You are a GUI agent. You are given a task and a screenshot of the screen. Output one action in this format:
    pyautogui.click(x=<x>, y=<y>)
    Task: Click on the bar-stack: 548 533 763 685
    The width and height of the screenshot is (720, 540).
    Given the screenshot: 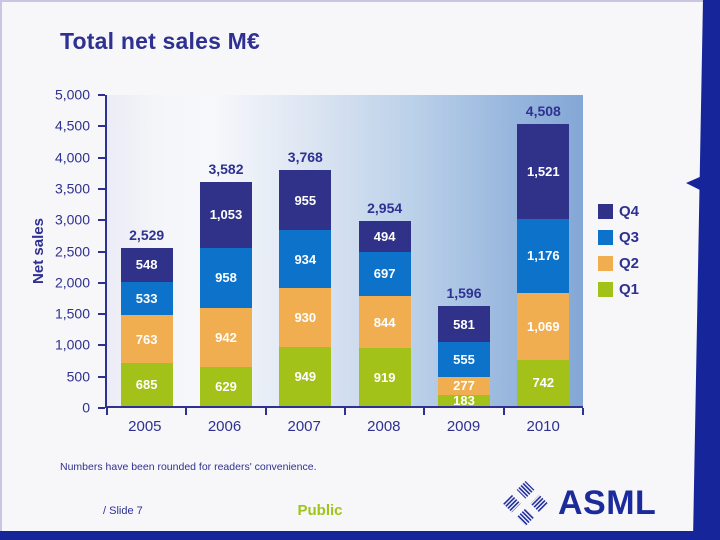 What is the action you would take?
    pyautogui.click(x=146, y=326)
    